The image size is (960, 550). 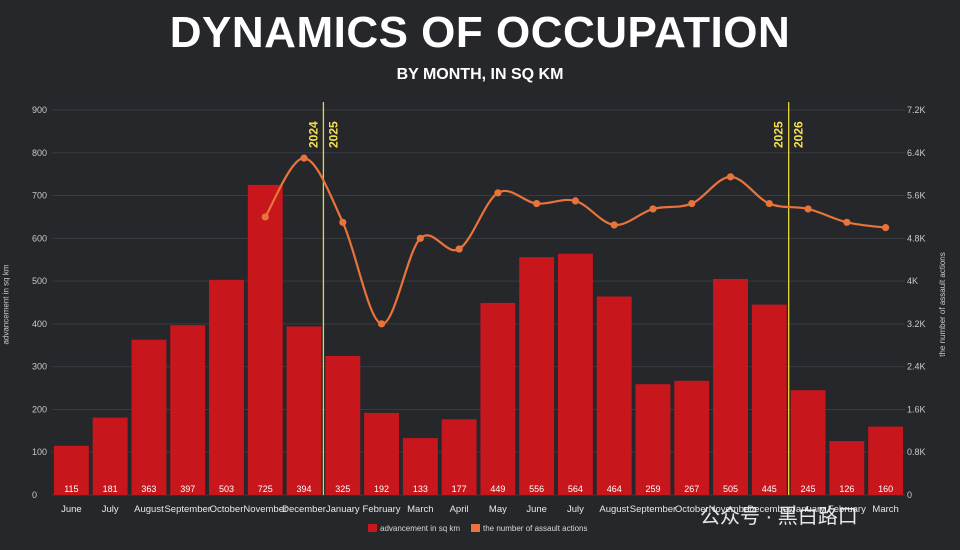 What do you see at coordinates (187, 489) in the screenshot?
I see `bar-value-label: 397` at bounding box center [187, 489].